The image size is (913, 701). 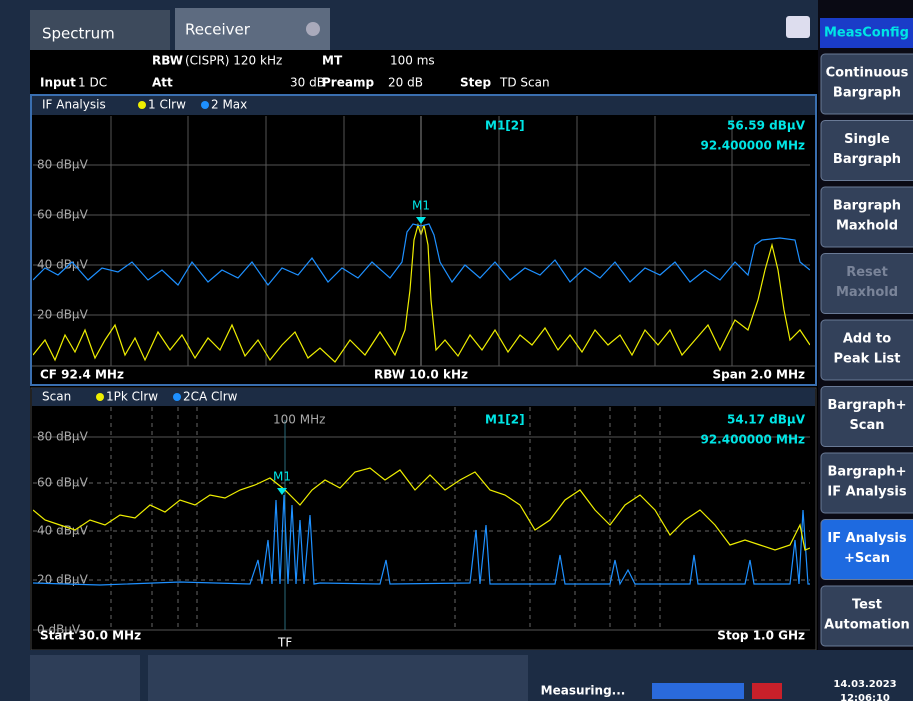 What do you see at coordinates (867, 339) in the screenshot?
I see `softkey-label: Add to` at bounding box center [867, 339].